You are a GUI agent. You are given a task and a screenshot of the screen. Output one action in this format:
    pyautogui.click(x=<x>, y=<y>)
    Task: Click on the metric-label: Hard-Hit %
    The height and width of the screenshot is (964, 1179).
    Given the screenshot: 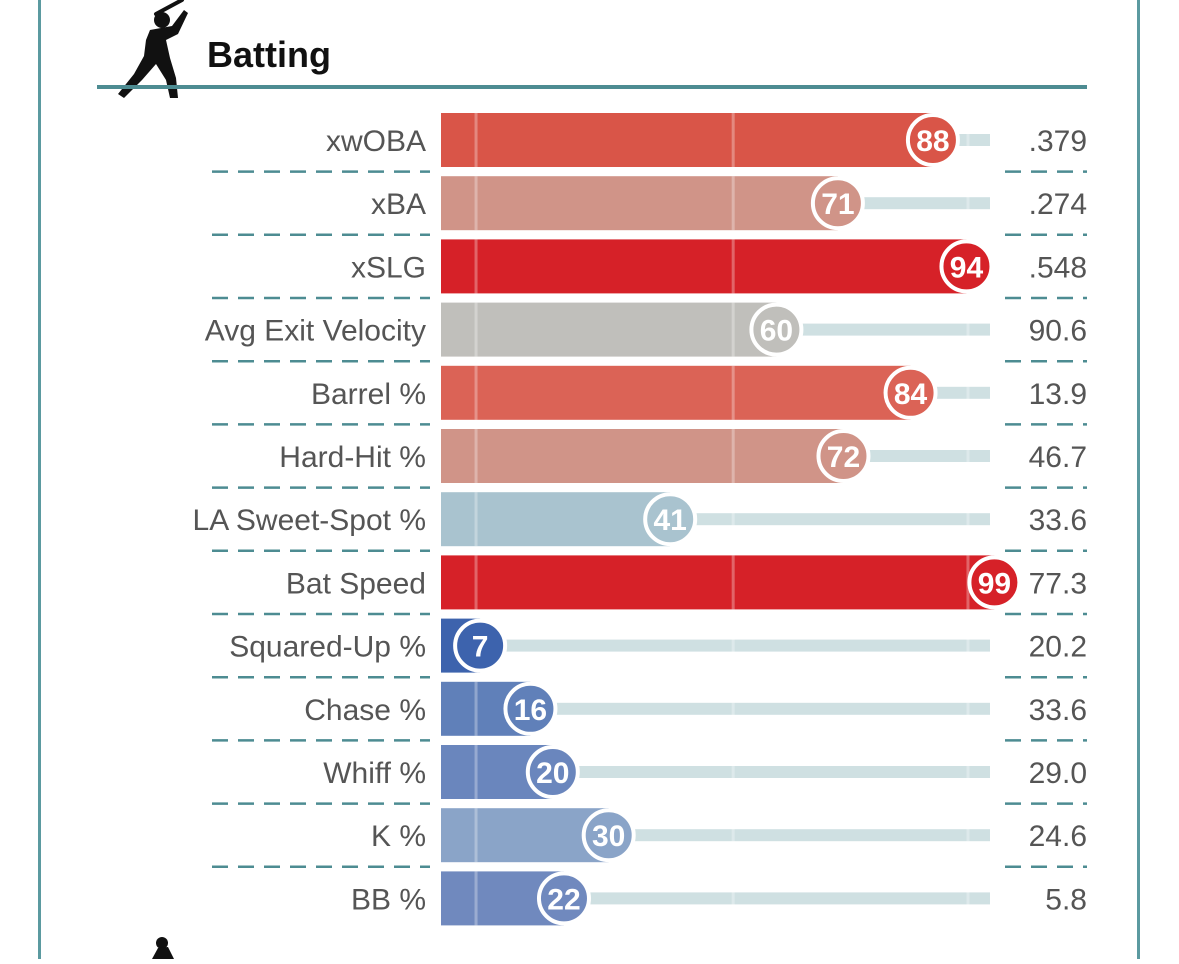 What is the action you would take?
    pyautogui.click(x=352, y=457)
    